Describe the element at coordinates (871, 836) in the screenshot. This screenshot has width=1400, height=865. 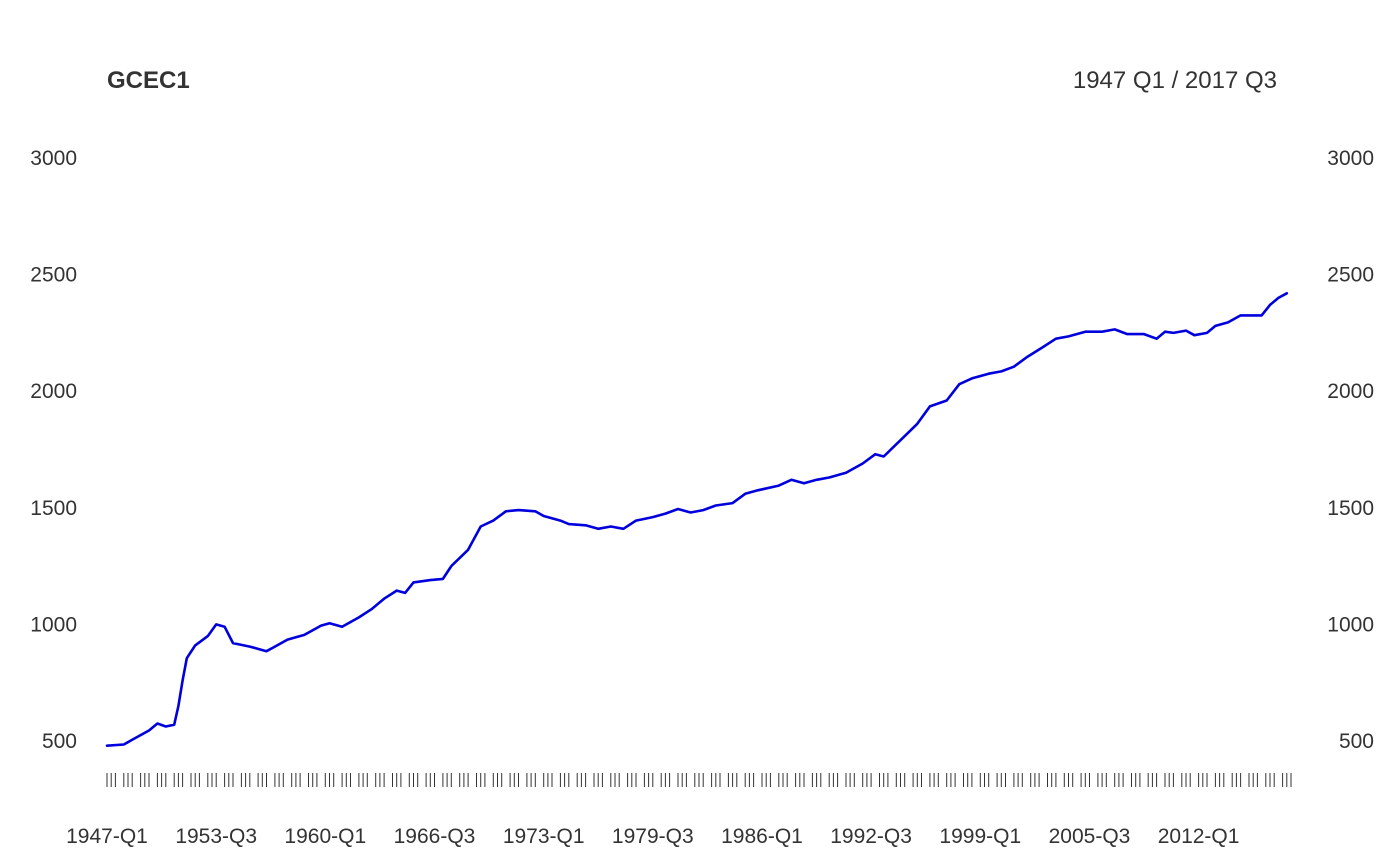
I see `x-tick-label: 1992-Q3` at that location.